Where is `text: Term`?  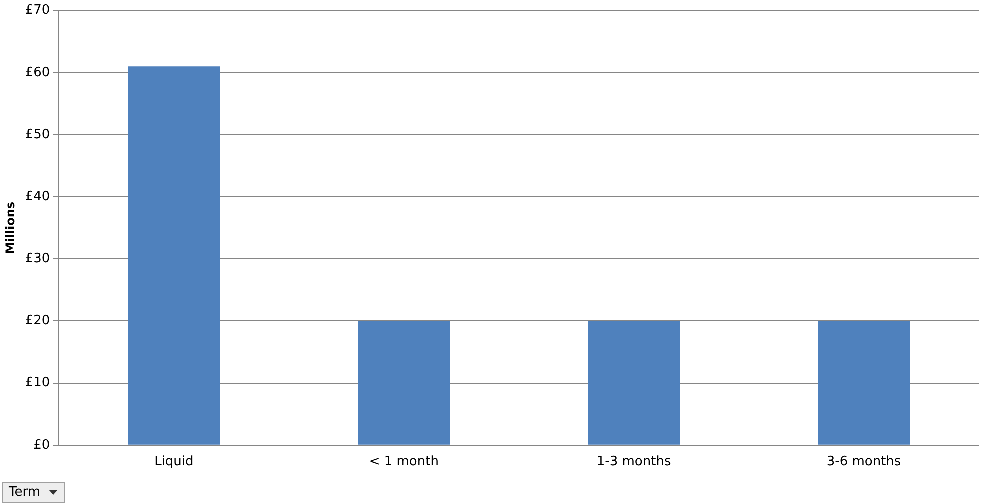 text: Term is located at coordinates (25, 492).